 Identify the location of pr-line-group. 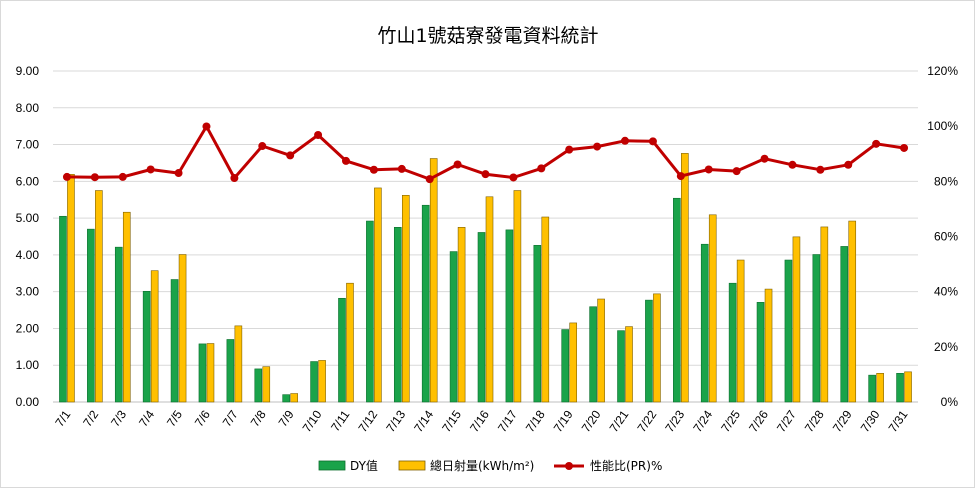
(485, 153).